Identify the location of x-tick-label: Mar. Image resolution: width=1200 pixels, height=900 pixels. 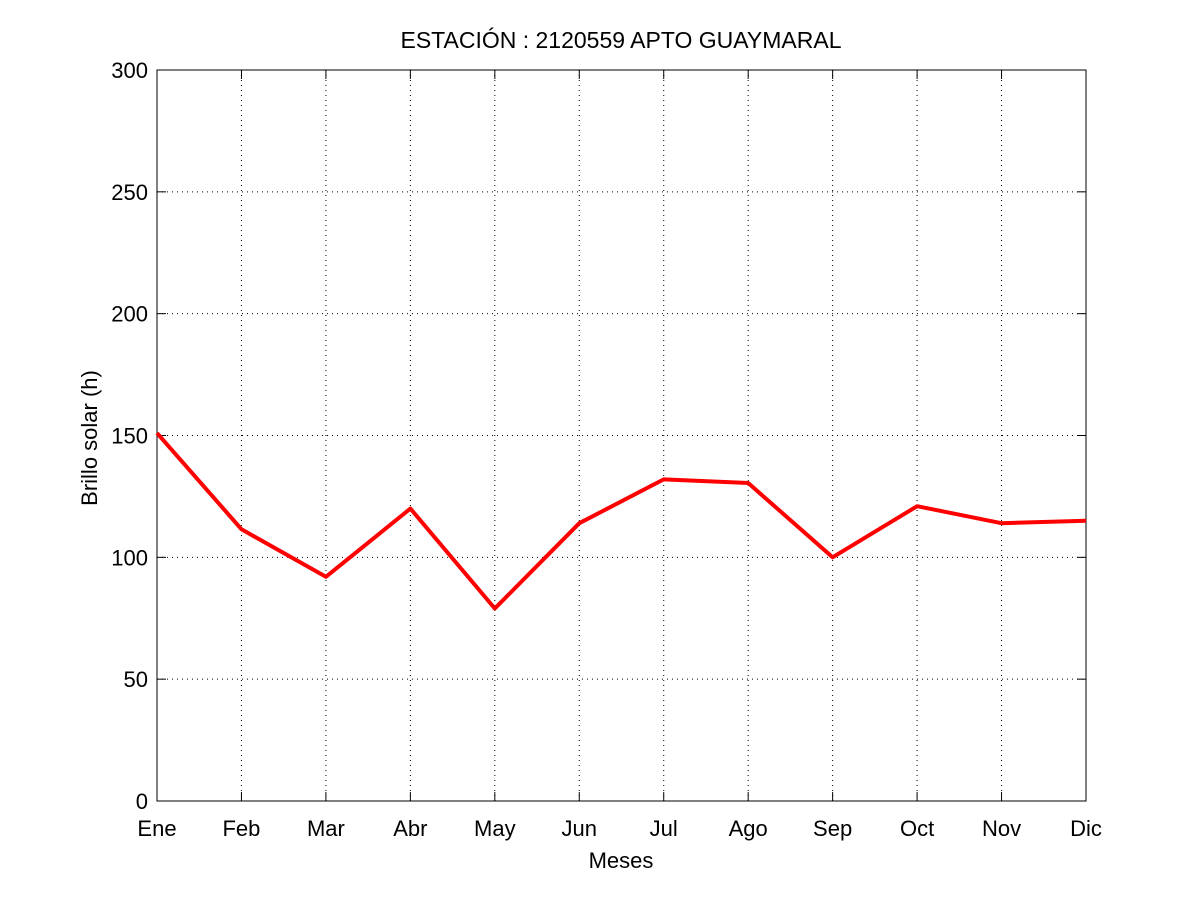
(326, 828).